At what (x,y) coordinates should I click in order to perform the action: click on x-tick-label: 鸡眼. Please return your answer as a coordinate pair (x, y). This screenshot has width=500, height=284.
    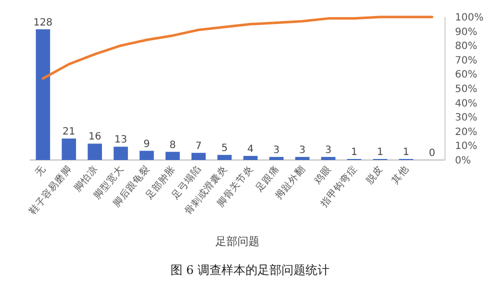
    Looking at the image, I should click on (323, 176).